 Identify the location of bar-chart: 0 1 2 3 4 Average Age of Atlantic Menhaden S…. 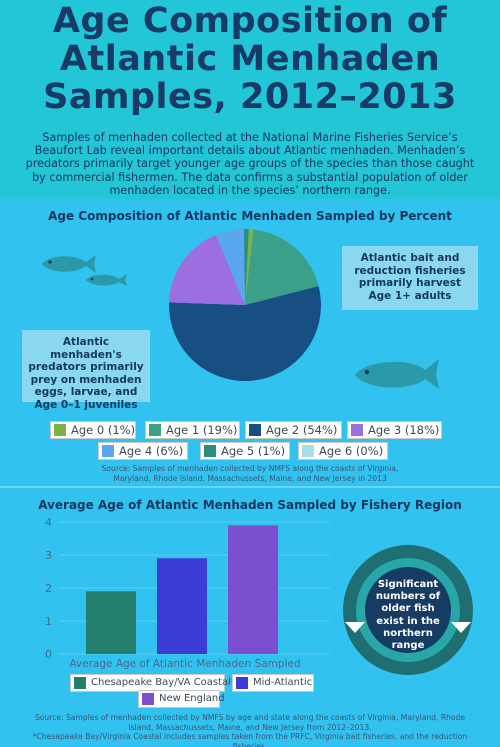
(187, 593).